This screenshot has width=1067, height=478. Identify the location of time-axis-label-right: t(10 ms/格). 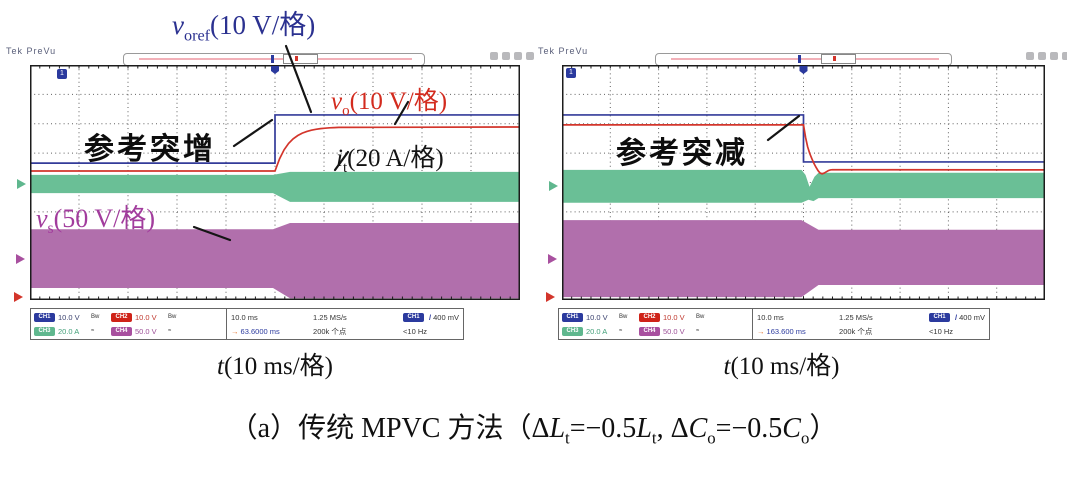
(781, 366).